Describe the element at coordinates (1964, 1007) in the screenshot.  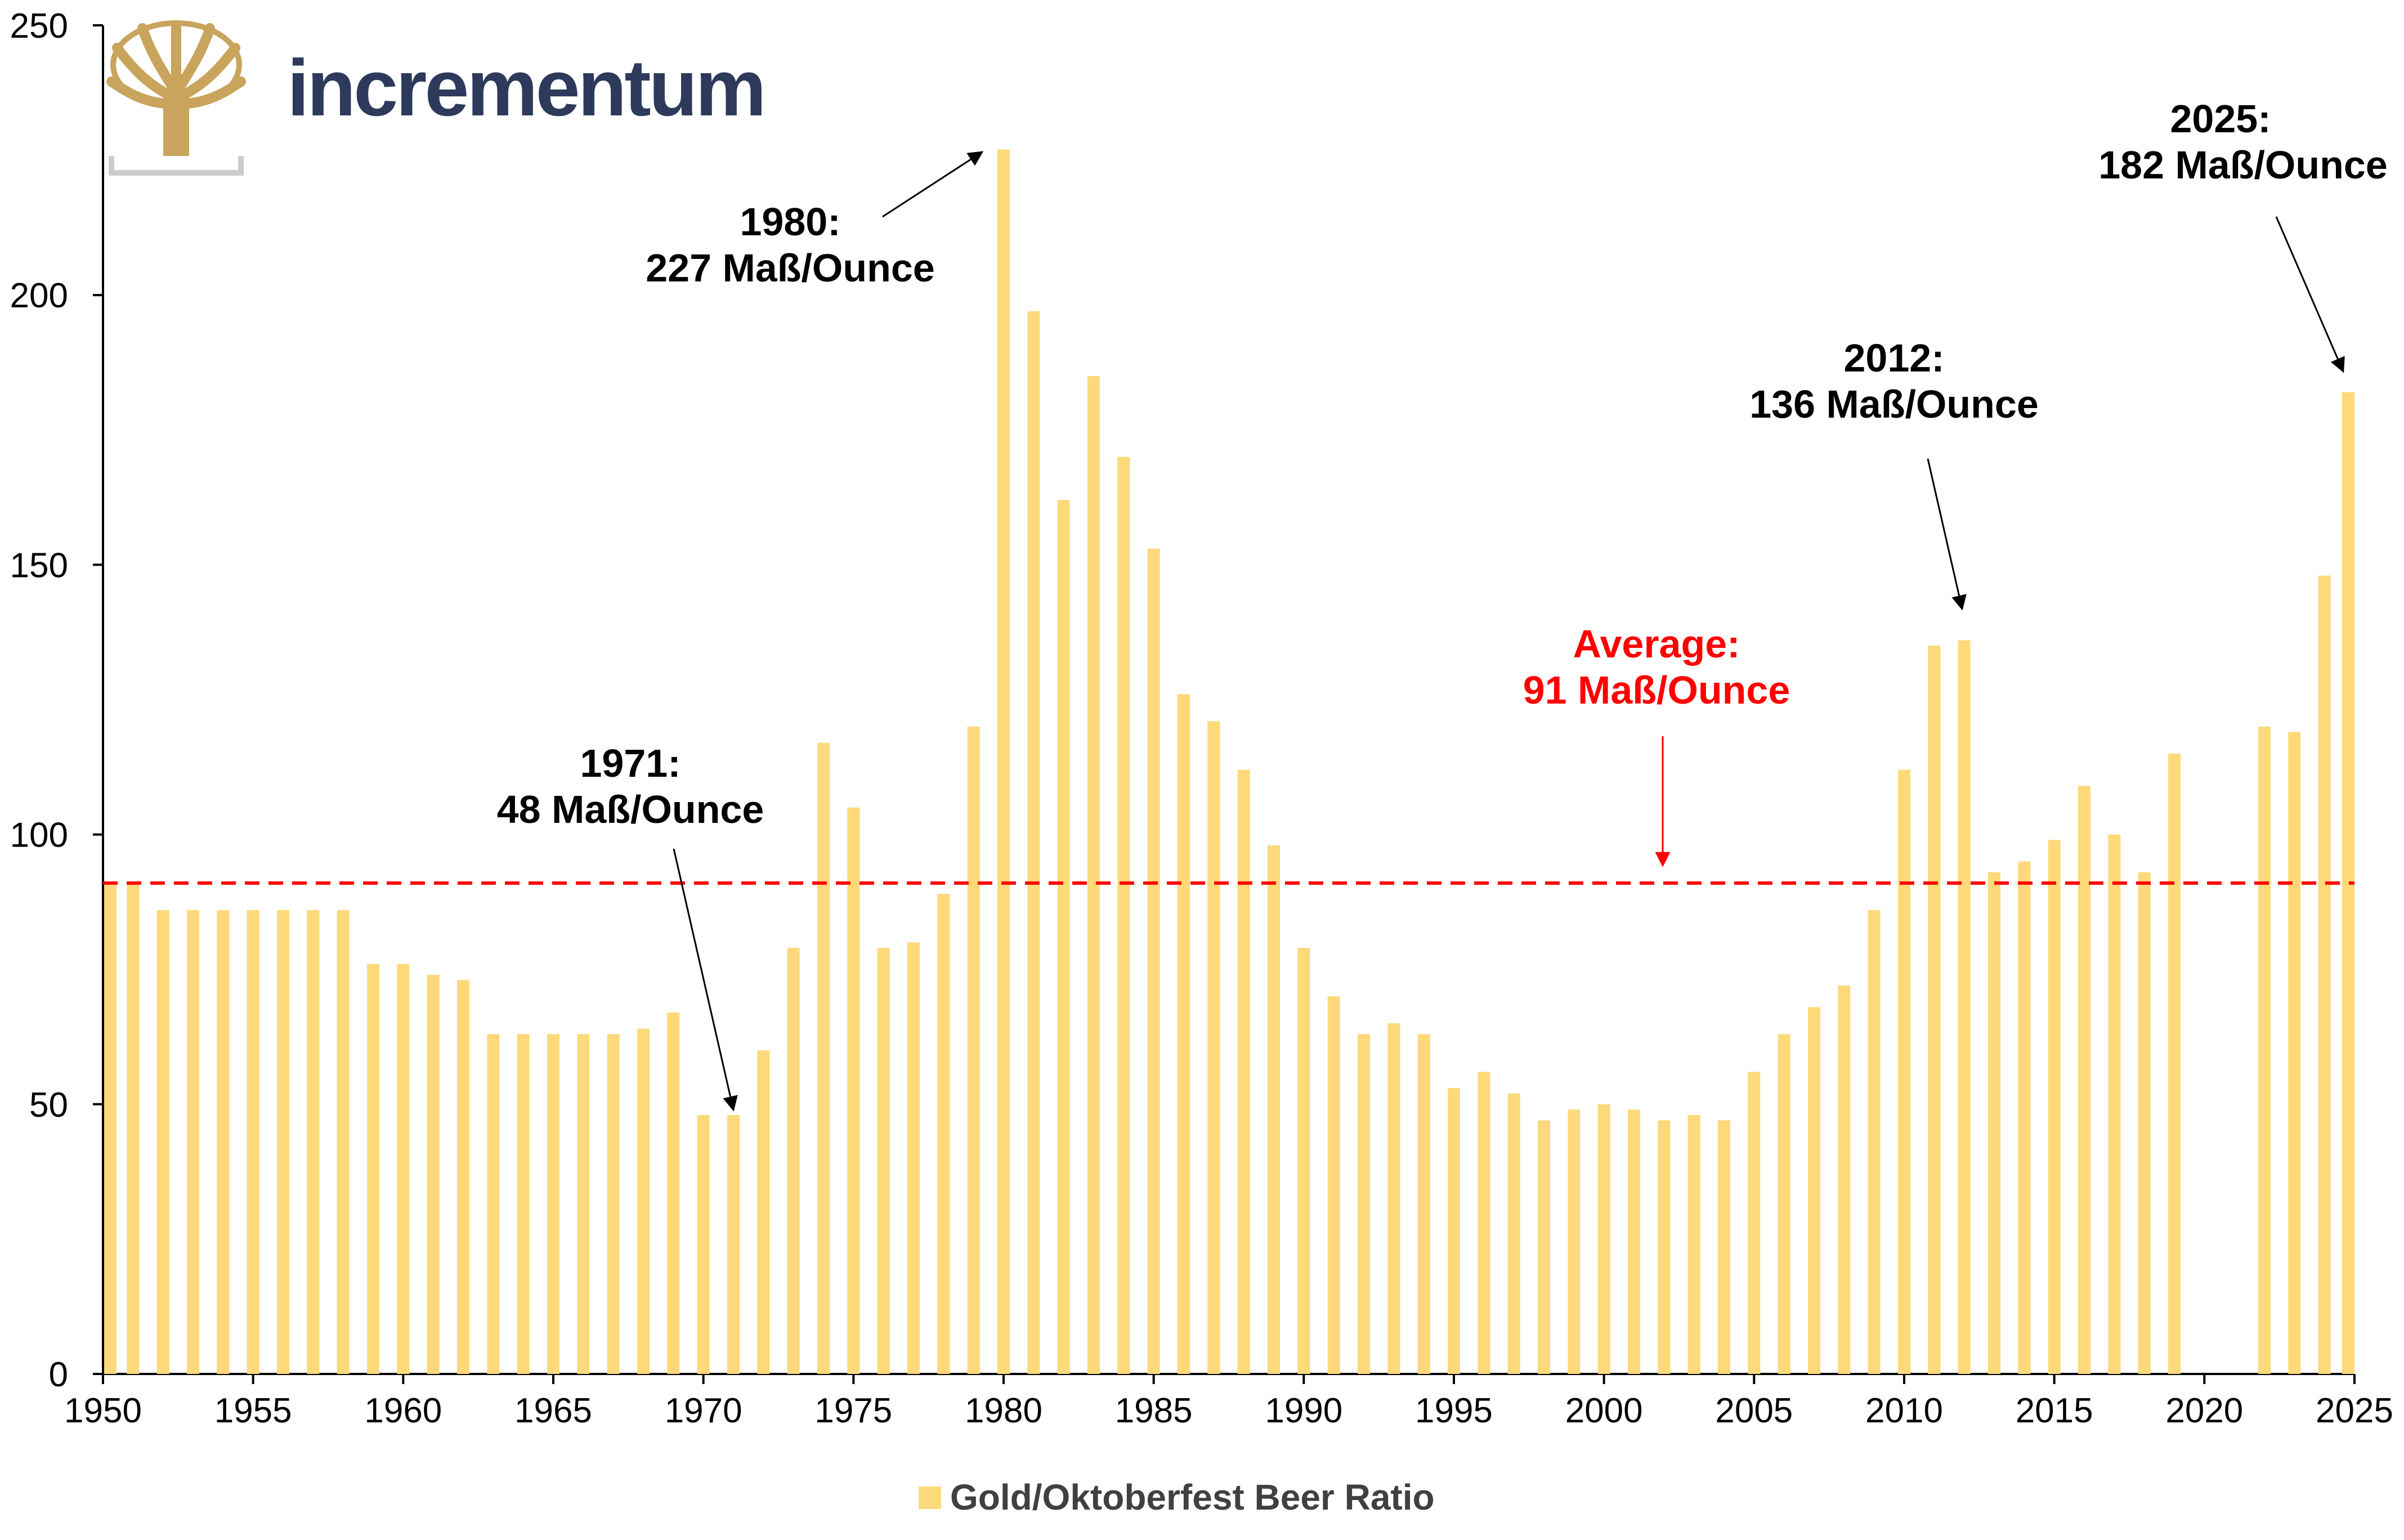
I see `bar-2012` at that location.